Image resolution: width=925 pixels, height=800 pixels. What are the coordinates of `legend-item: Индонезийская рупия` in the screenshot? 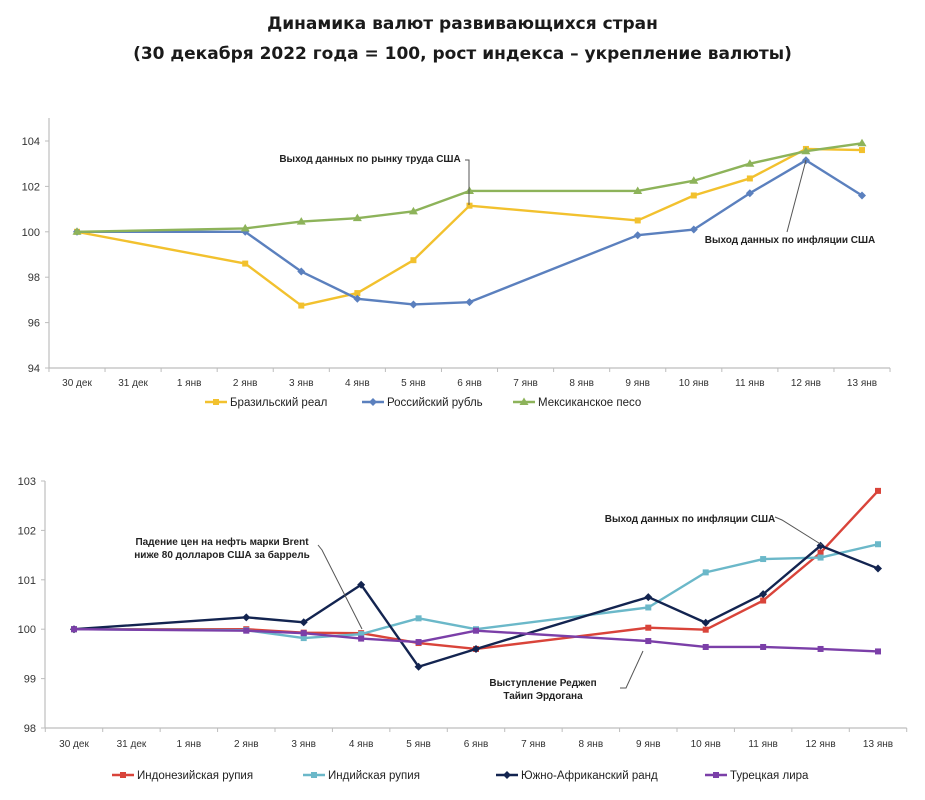 It's located at (182, 776).